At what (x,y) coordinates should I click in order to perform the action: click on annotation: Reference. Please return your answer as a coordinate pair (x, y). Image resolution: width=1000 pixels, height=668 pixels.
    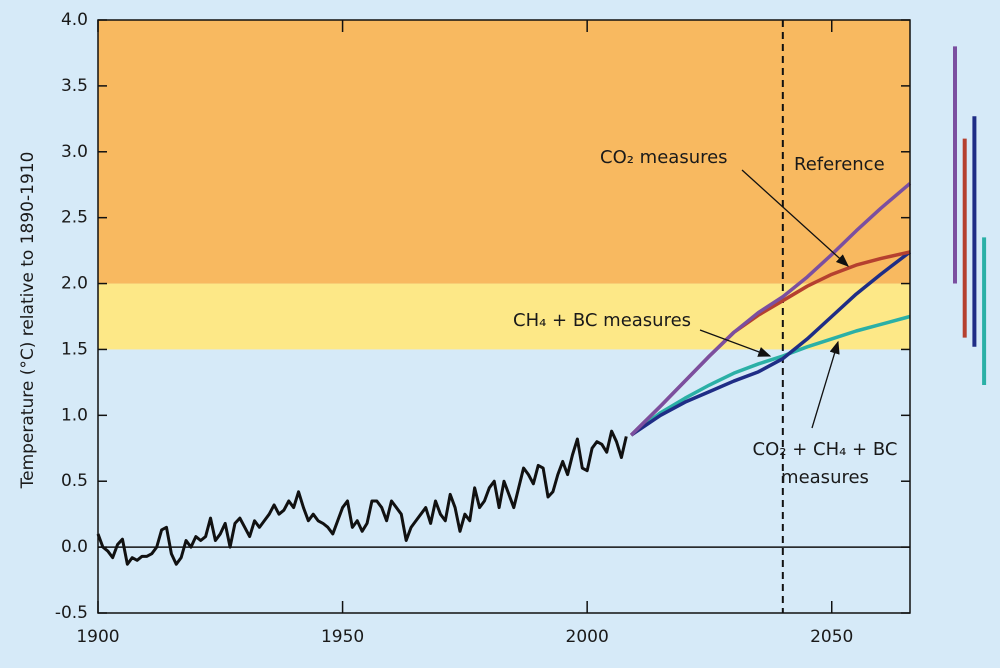
    Looking at the image, I should click on (839, 164).